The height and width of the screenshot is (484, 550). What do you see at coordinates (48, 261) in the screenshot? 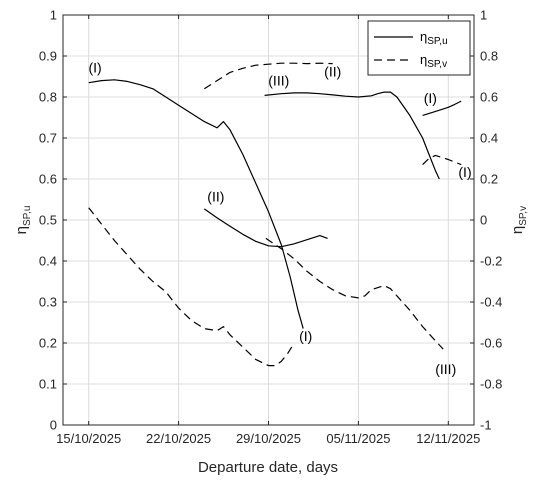
I see `y-tick-label-left: 0.4` at bounding box center [48, 261].